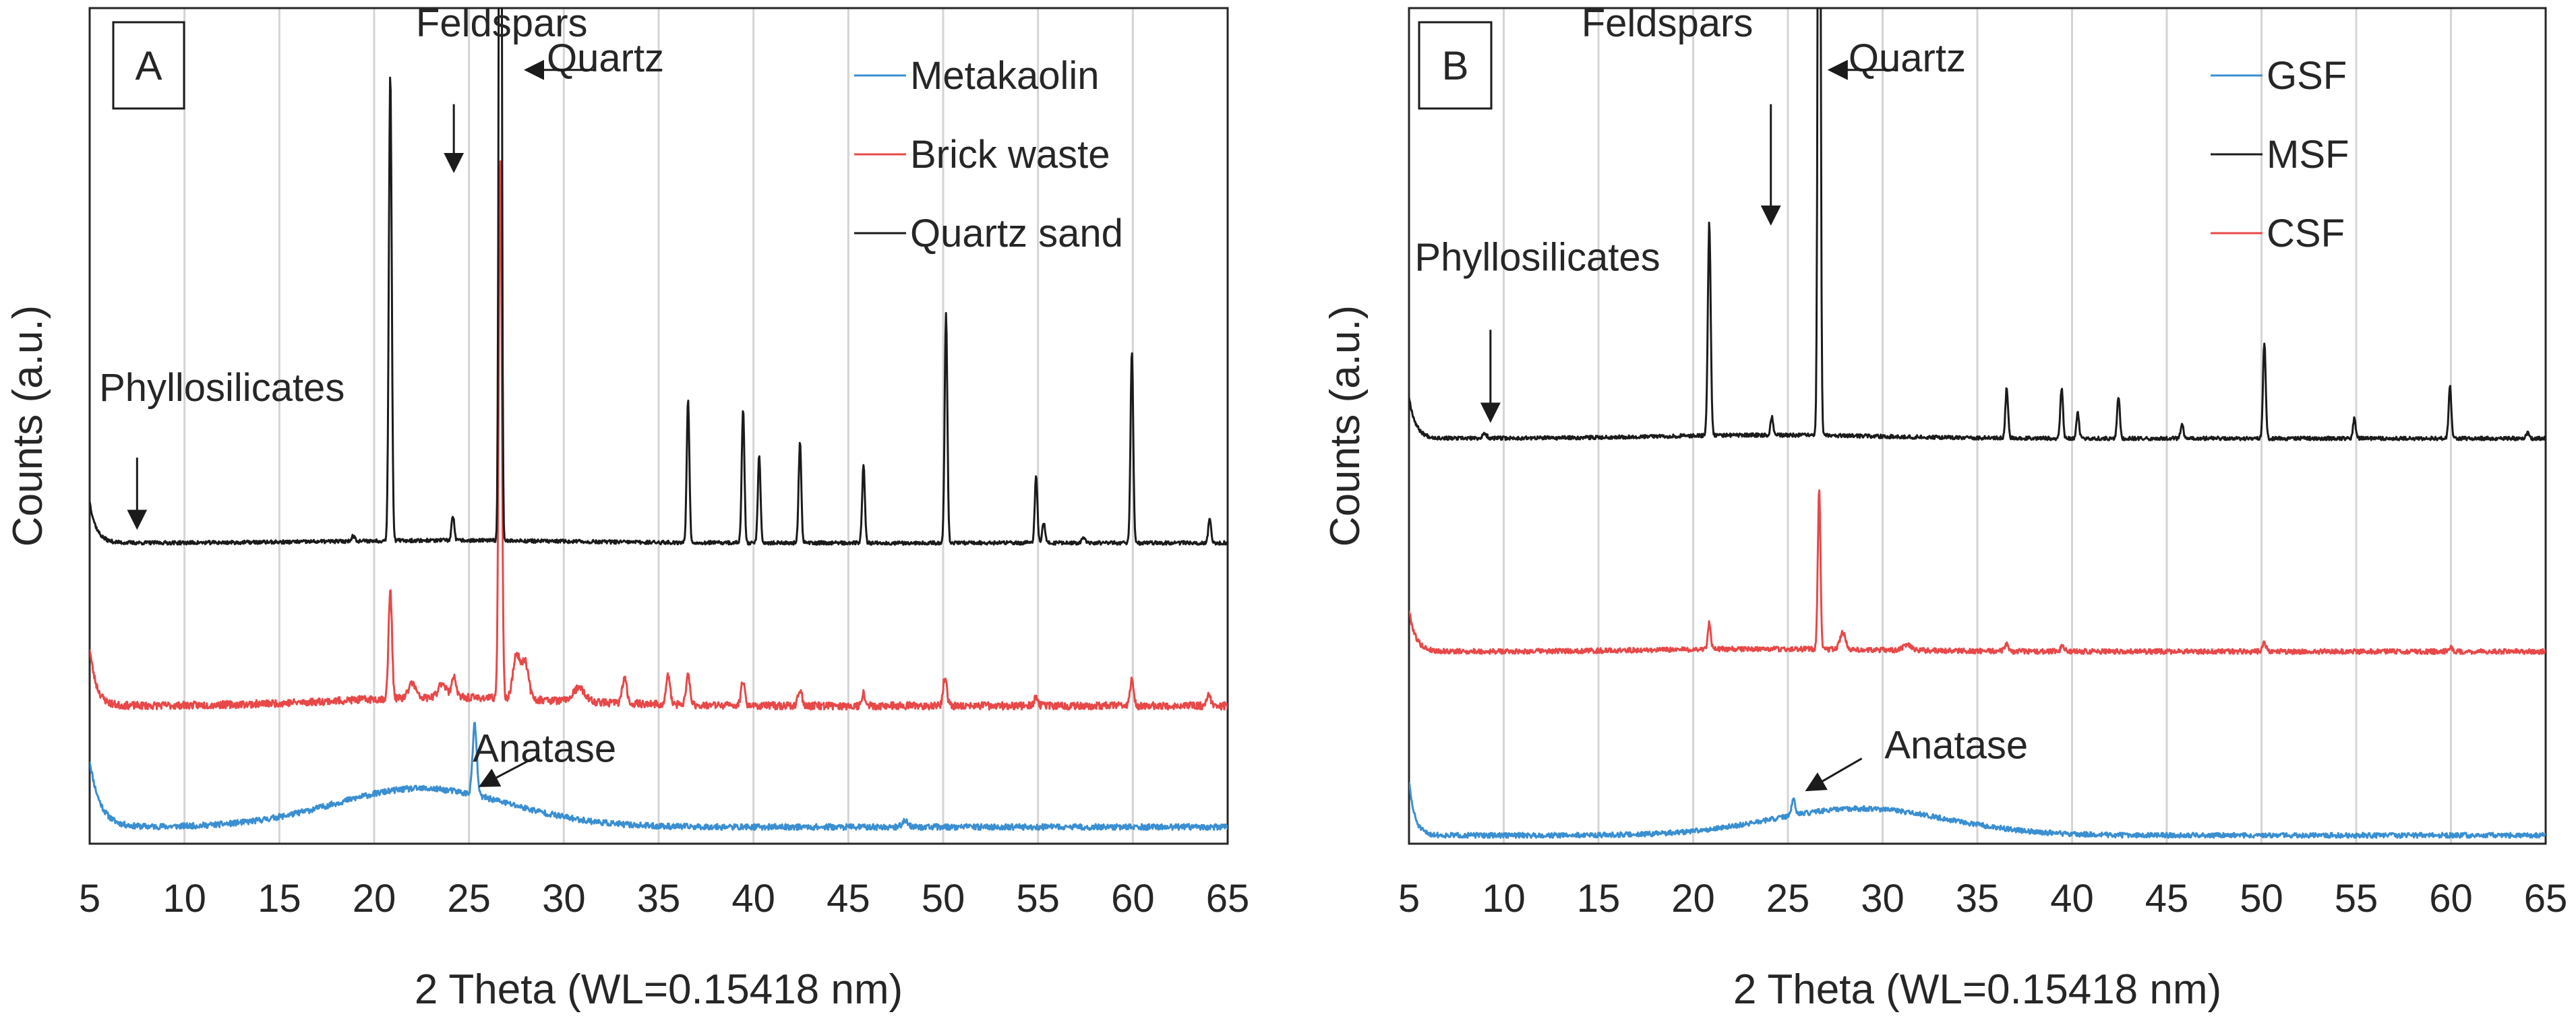 The height and width of the screenshot is (1027, 2576). Describe the element at coordinates (2308, 155) in the screenshot. I see `legend-label: MSF` at that location.